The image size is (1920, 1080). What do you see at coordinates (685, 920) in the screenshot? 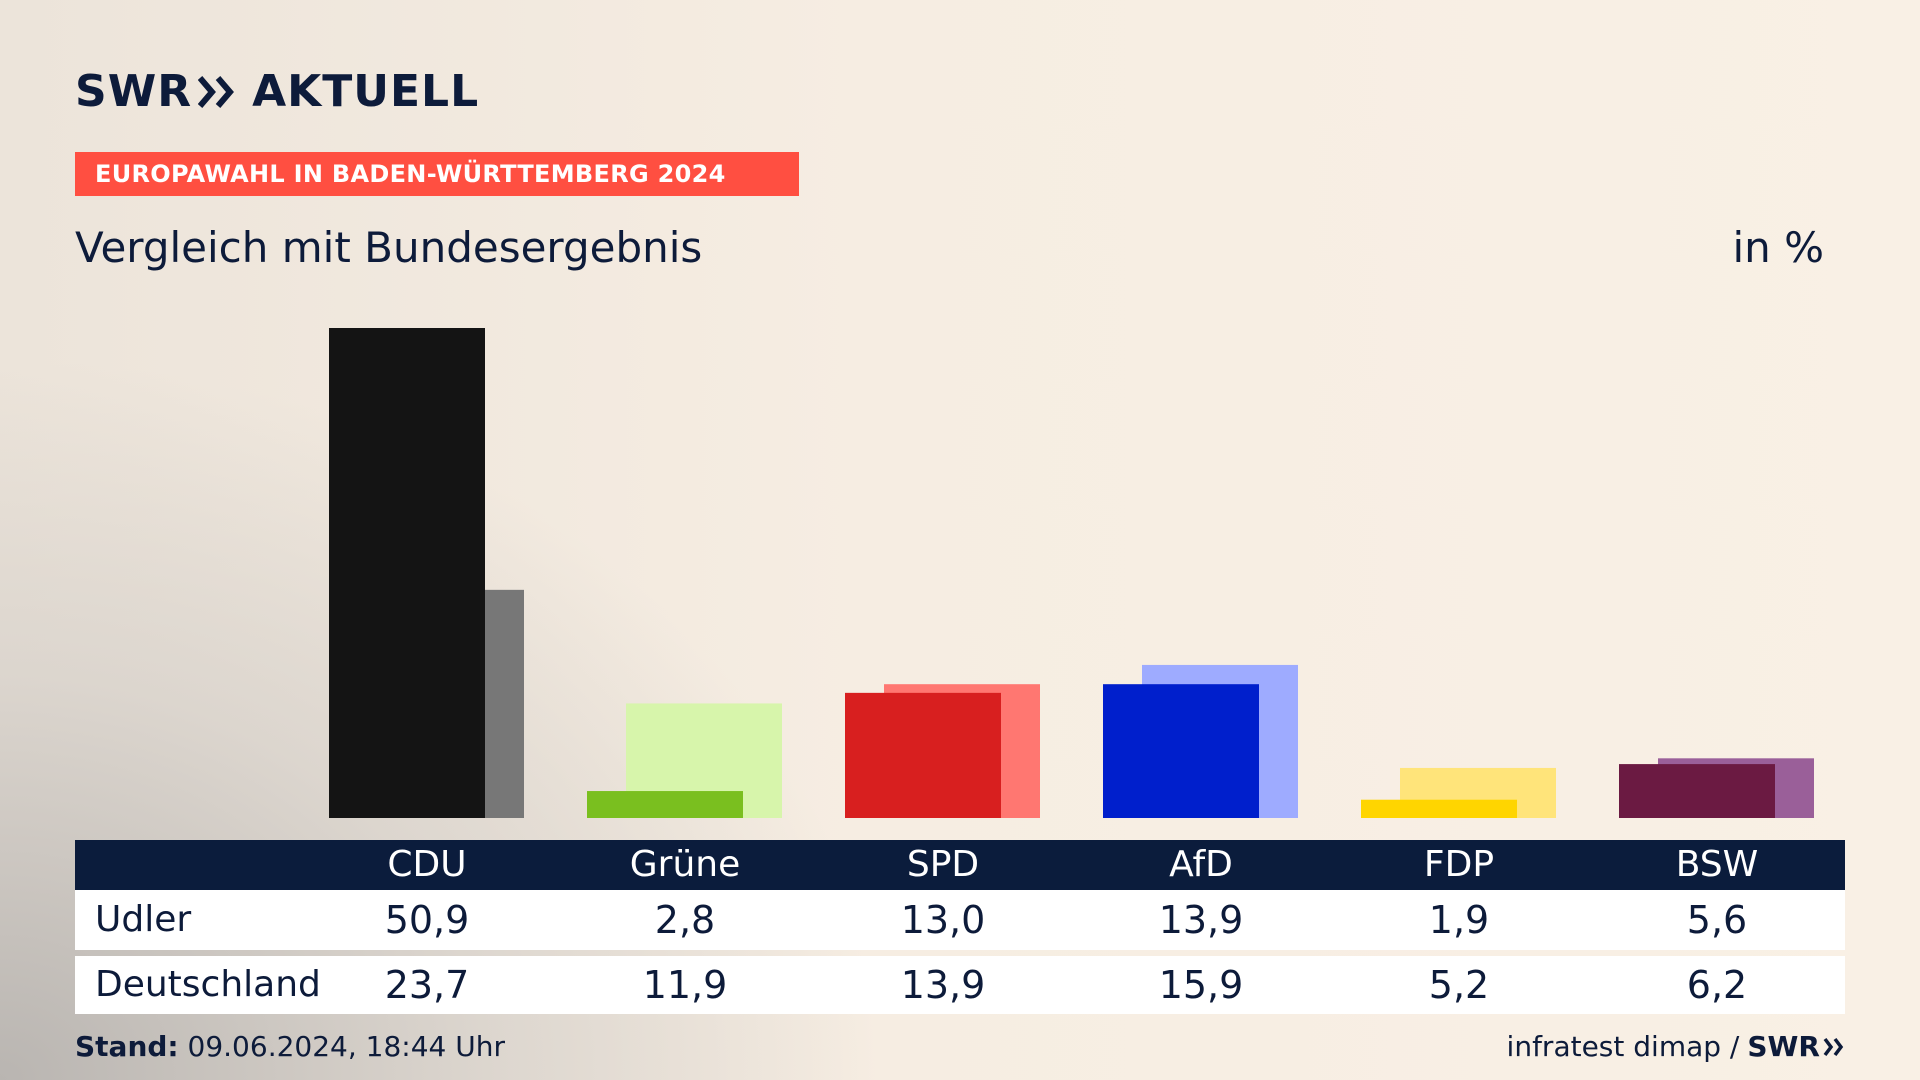
I see `value-gruene-udler: 2,8` at bounding box center [685, 920].